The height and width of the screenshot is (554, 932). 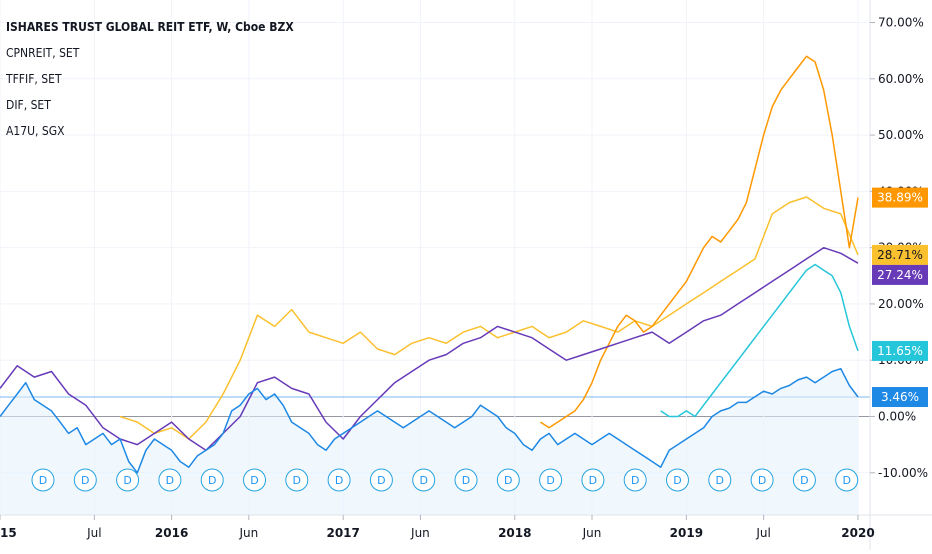 I want to click on last-value-text: 3.46%, so click(x=900, y=397).